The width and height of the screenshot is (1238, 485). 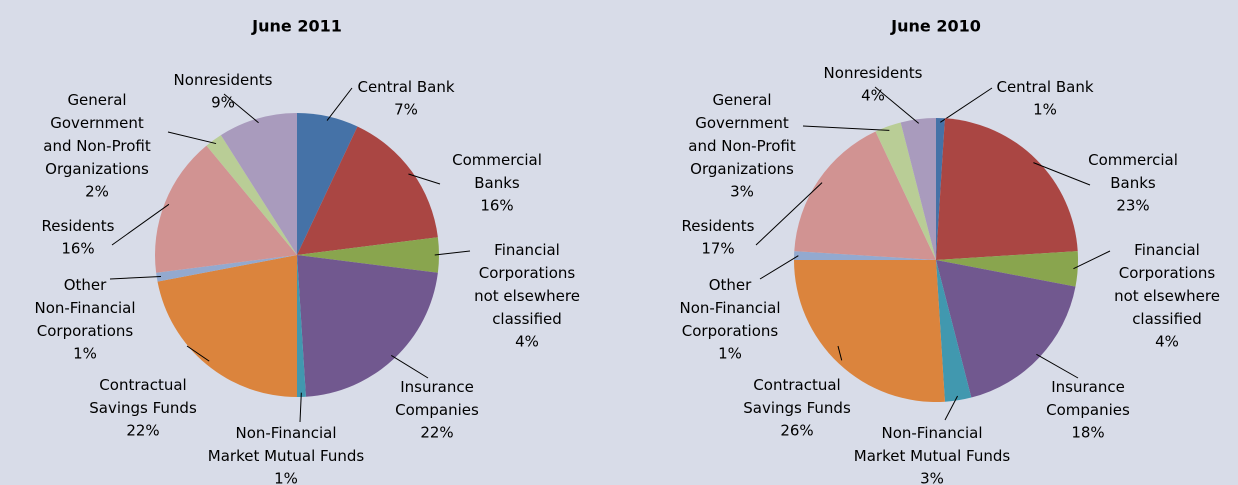 What do you see at coordinates (286, 444) in the screenshot?
I see `slice-label: Non-Financial Market Mutual Funds` at bounding box center [286, 444].